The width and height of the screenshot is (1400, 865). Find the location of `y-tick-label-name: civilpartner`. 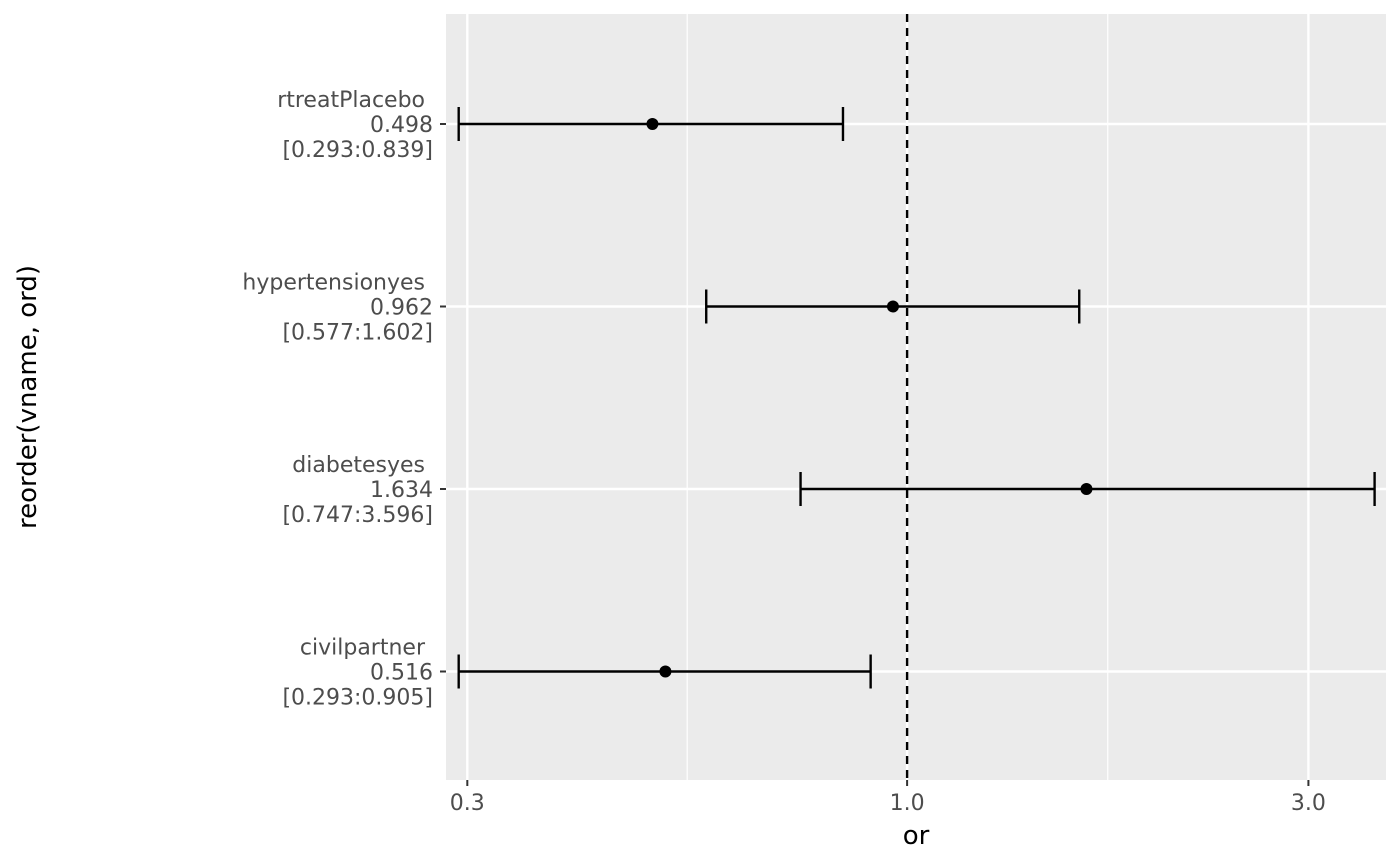

y-tick-label-name: civilpartner is located at coordinates (363, 648).